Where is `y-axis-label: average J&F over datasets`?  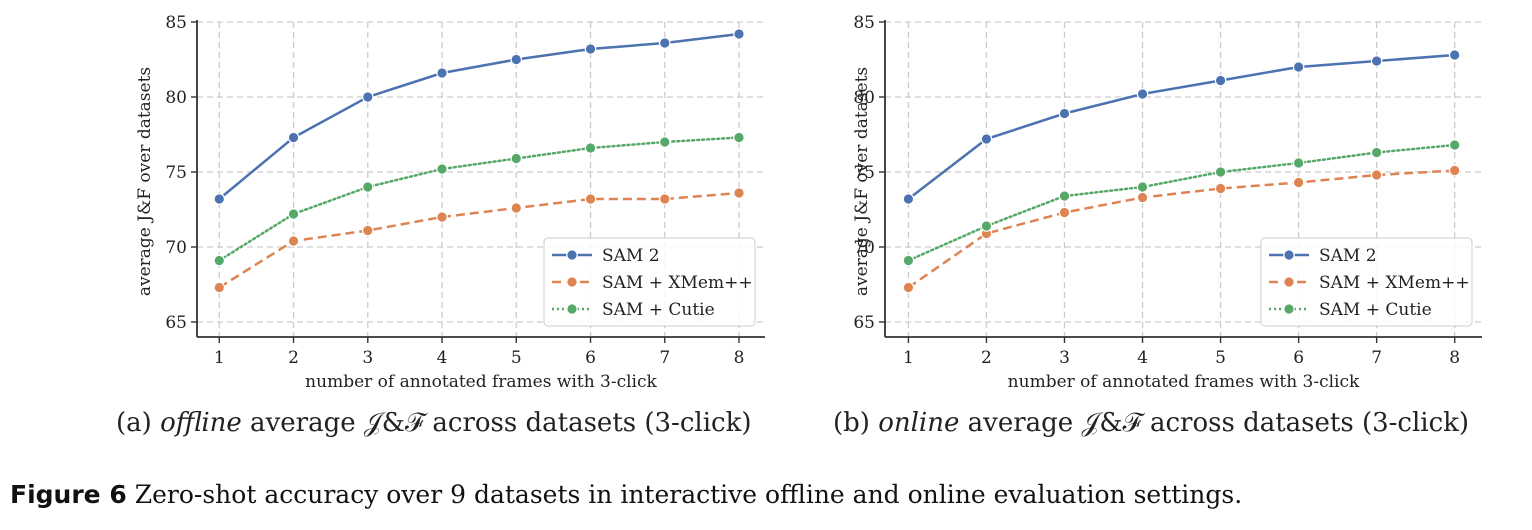
y-axis-label: average J&F over datasets is located at coordinates (145, 181).